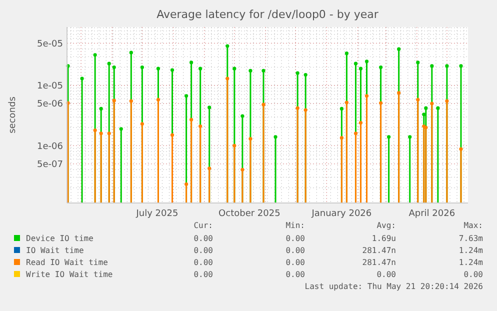 The width and height of the screenshot is (497, 311). What do you see at coordinates (203, 225) in the screenshot?
I see `text: Cur:` at bounding box center [203, 225].